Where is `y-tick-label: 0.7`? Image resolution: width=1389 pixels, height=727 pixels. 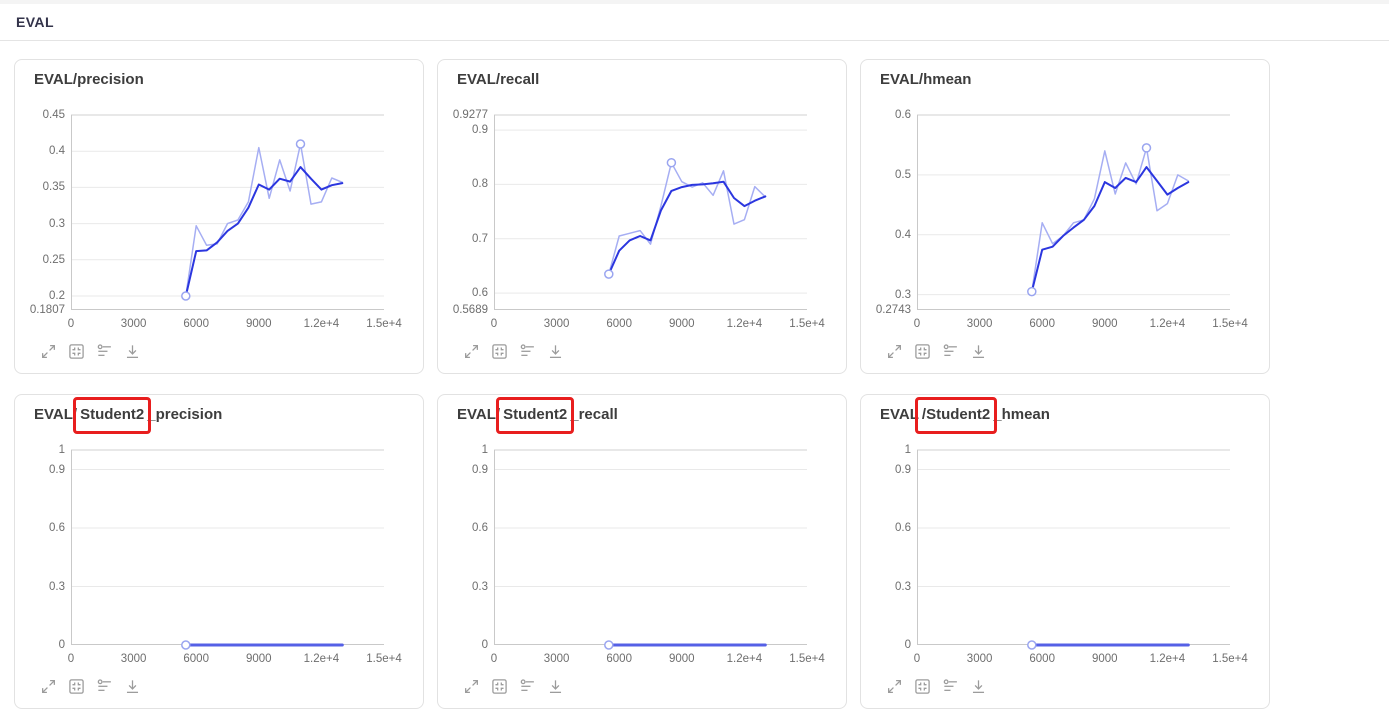 y-tick-label: 0.7 is located at coordinates (480, 238).